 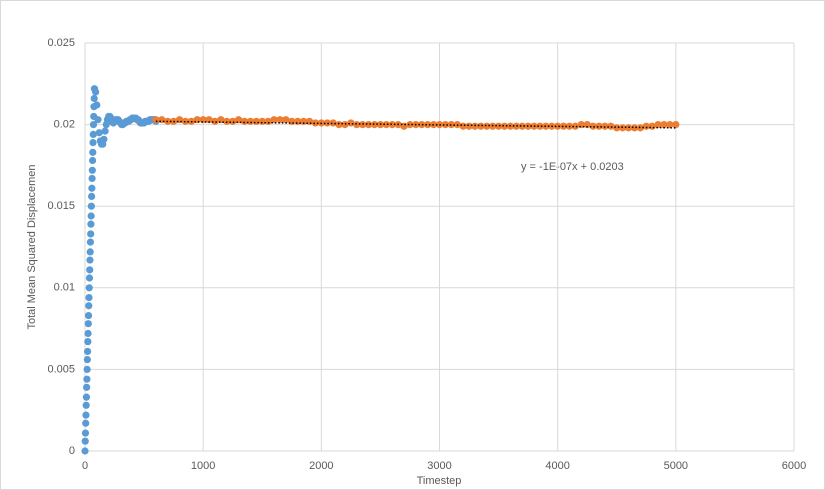 I want to click on y-axis-title: Total Mean Squared Displacemen, so click(x=32, y=246).